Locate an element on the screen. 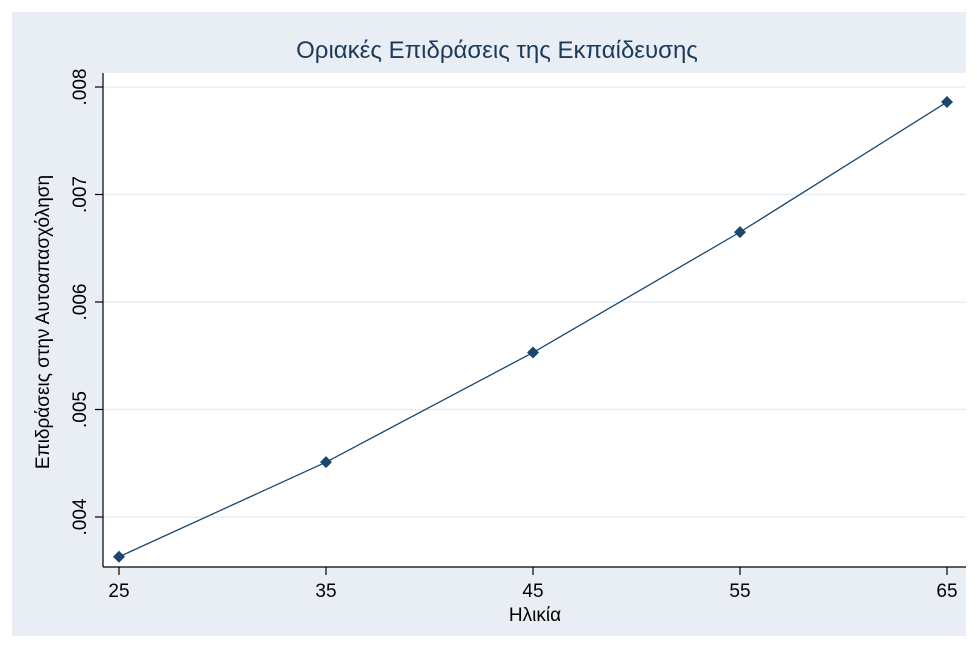 The height and width of the screenshot is (648, 978). y-tick-label: .005 is located at coordinates (80, 409).